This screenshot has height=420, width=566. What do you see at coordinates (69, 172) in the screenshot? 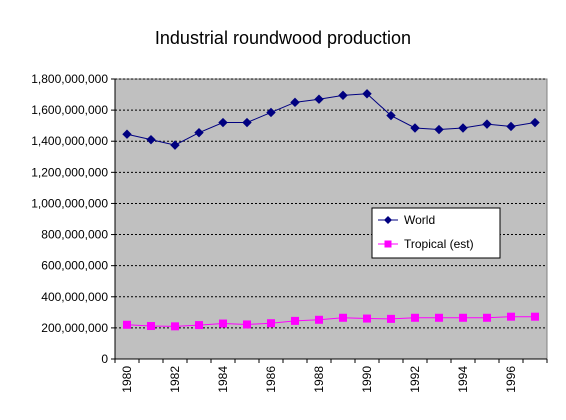
I see `y-tick-label: 1,200,000,000` at bounding box center [69, 172].